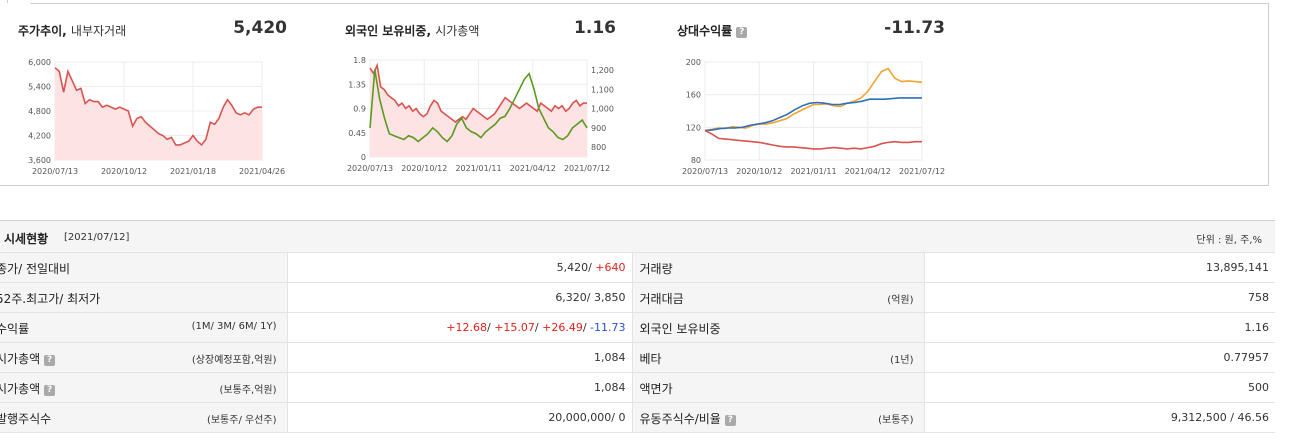 The width and height of the screenshot is (1290, 442). What do you see at coordinates (1099, 267) in the screenshot?
I see `volume-value: 13,895,141` at bounding box center [1099, 267].